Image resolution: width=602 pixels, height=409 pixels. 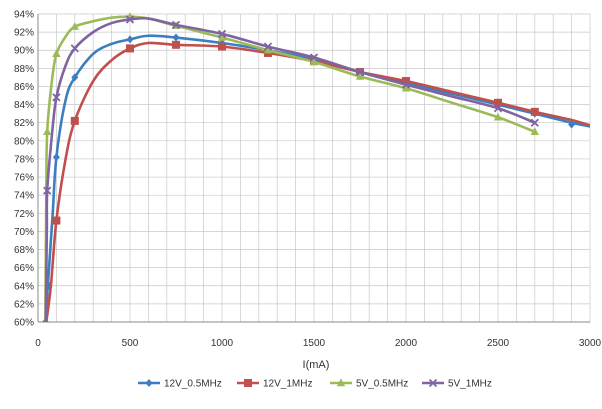 I want to click on legend-item: 12V_1MHz, so click(x=274, y=384).